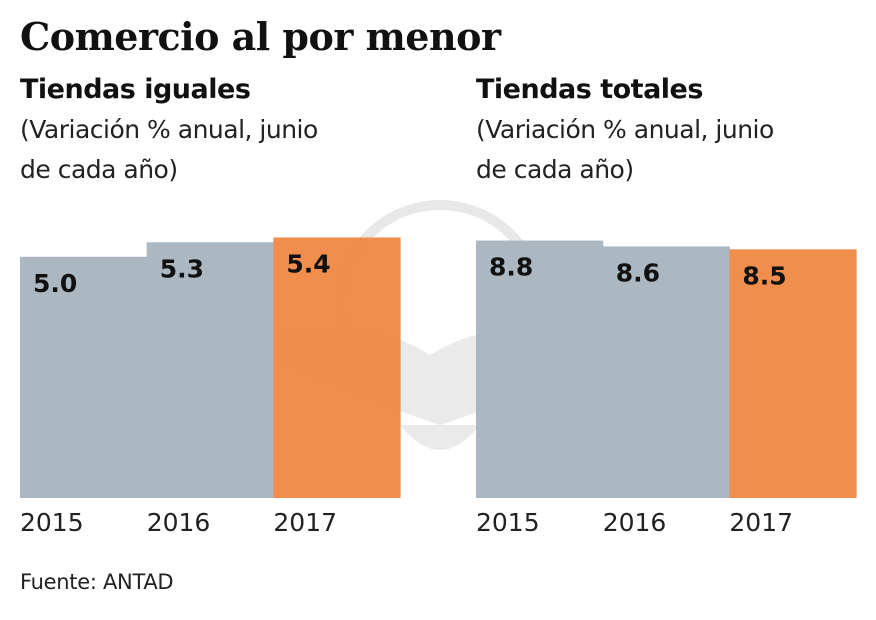 The image size is (876, 620). Describe the element at coordinates (135, 89) in the screenshot. I see `panel-title: Tiendas iguales` at that location.